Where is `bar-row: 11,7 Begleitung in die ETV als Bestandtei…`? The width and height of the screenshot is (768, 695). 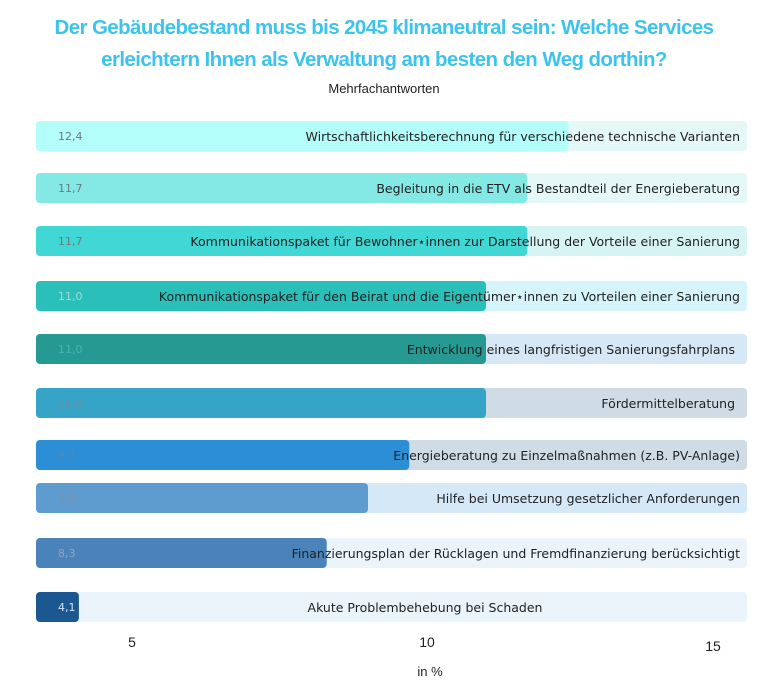
bar-row: 11,7 Begleitung in die ETV als Bestandtei… is located at coordinates (391, 188).